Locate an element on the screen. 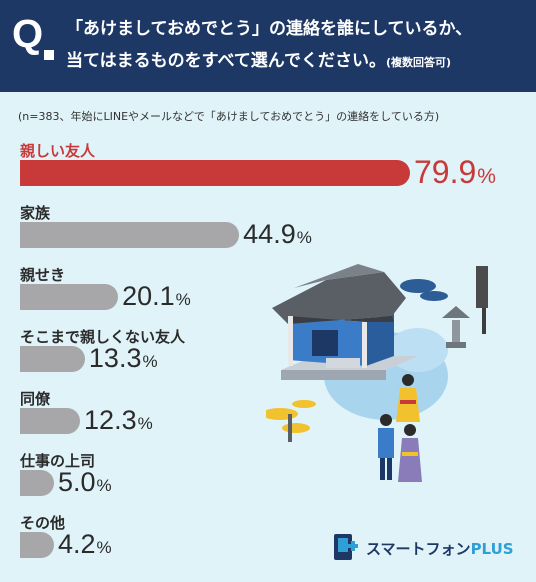 The width and height of the screenshot is (536, 582). logo-icon is located at coordinates (346, 547).